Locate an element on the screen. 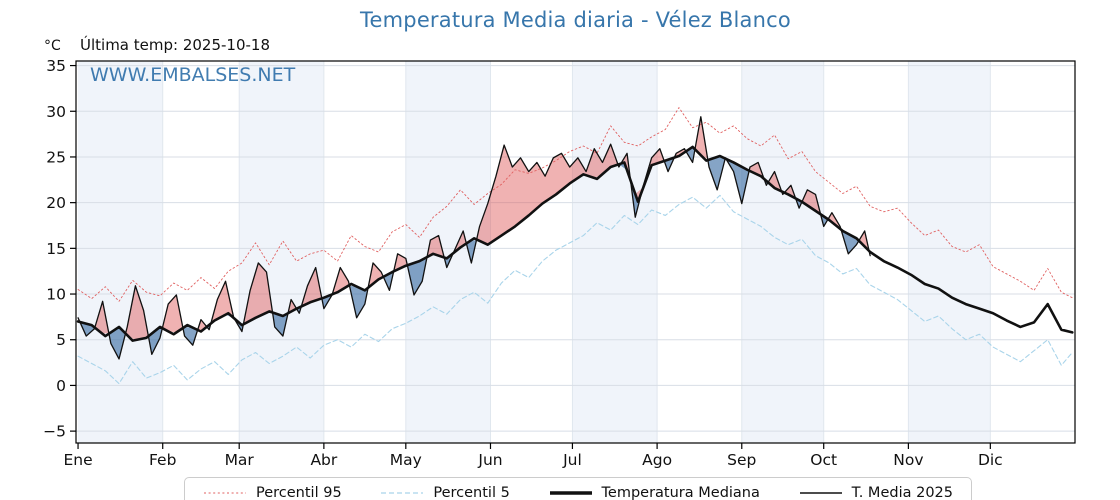 The width and height of the screenshot is (1120, 500). svg-text: Jun is located at coordinates (489, 460).